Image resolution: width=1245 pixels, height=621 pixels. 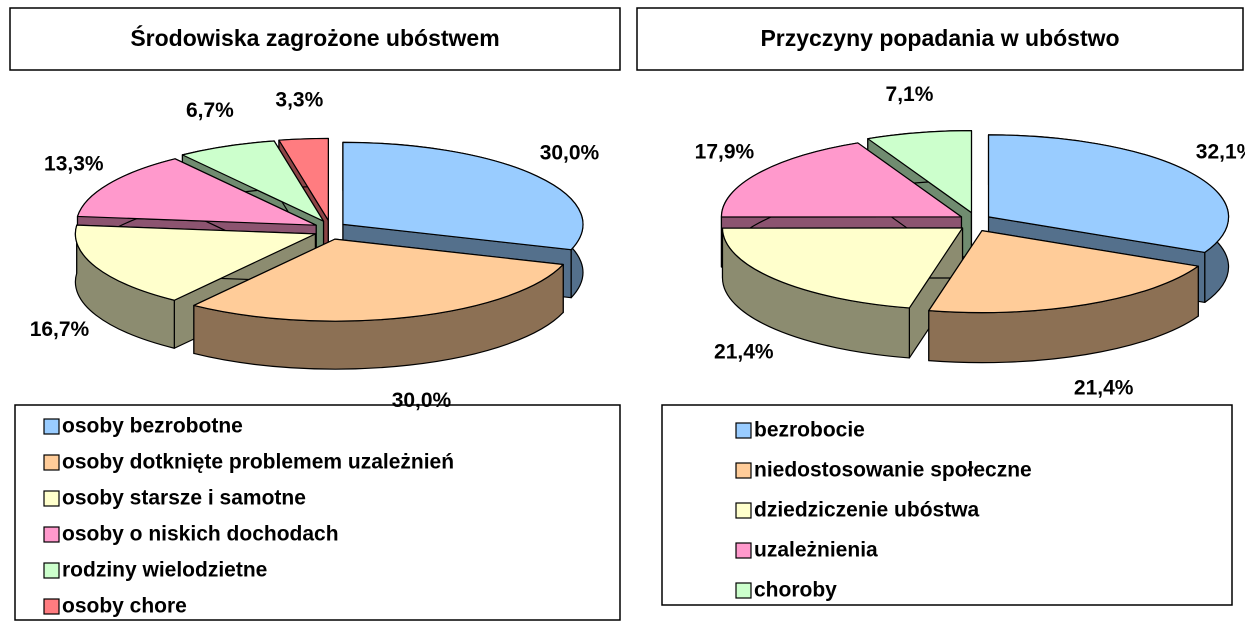 I want to click on legend-label: osoby chore, so click(x=124, y=606).